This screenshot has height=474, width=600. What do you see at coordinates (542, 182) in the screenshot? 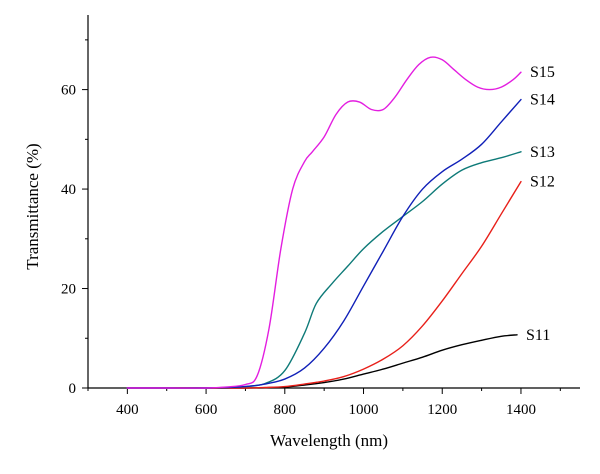
I see `series-label-s12: S12` at bounding box center [542, 182].